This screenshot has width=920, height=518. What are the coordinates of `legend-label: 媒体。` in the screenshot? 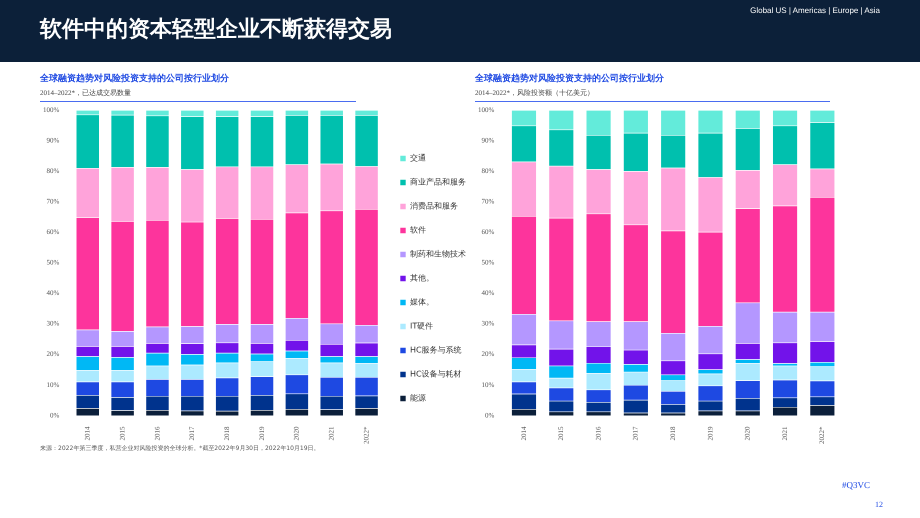 It's located at (422, 302).